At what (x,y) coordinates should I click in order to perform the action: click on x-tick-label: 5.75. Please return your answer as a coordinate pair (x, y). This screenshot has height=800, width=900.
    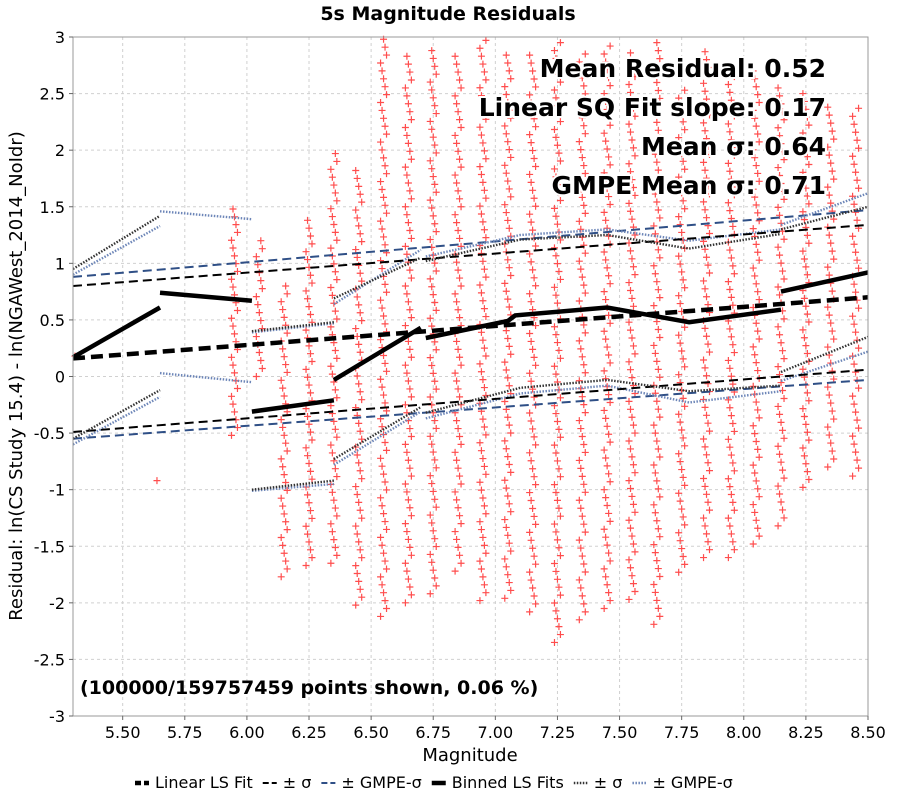
    Looking at the image, I should click on (185, 732).